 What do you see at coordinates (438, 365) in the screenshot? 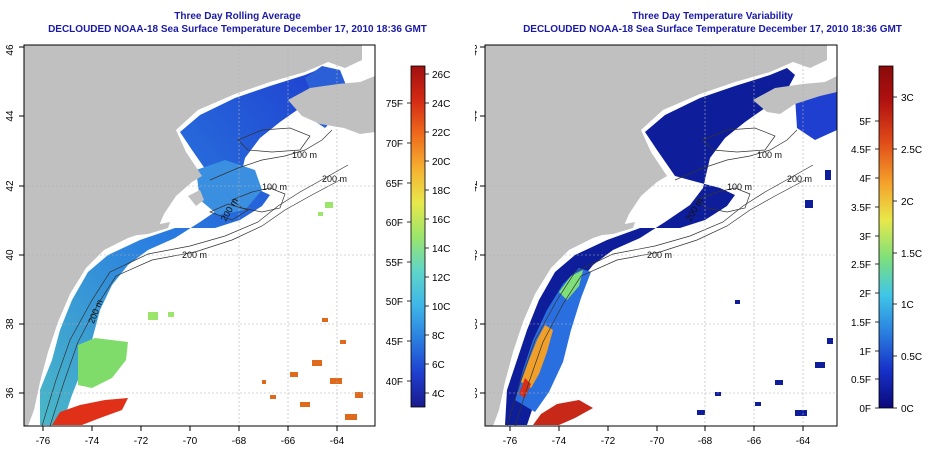
I see `cbar-c-label: 6C` at bounding box center [438, 365].